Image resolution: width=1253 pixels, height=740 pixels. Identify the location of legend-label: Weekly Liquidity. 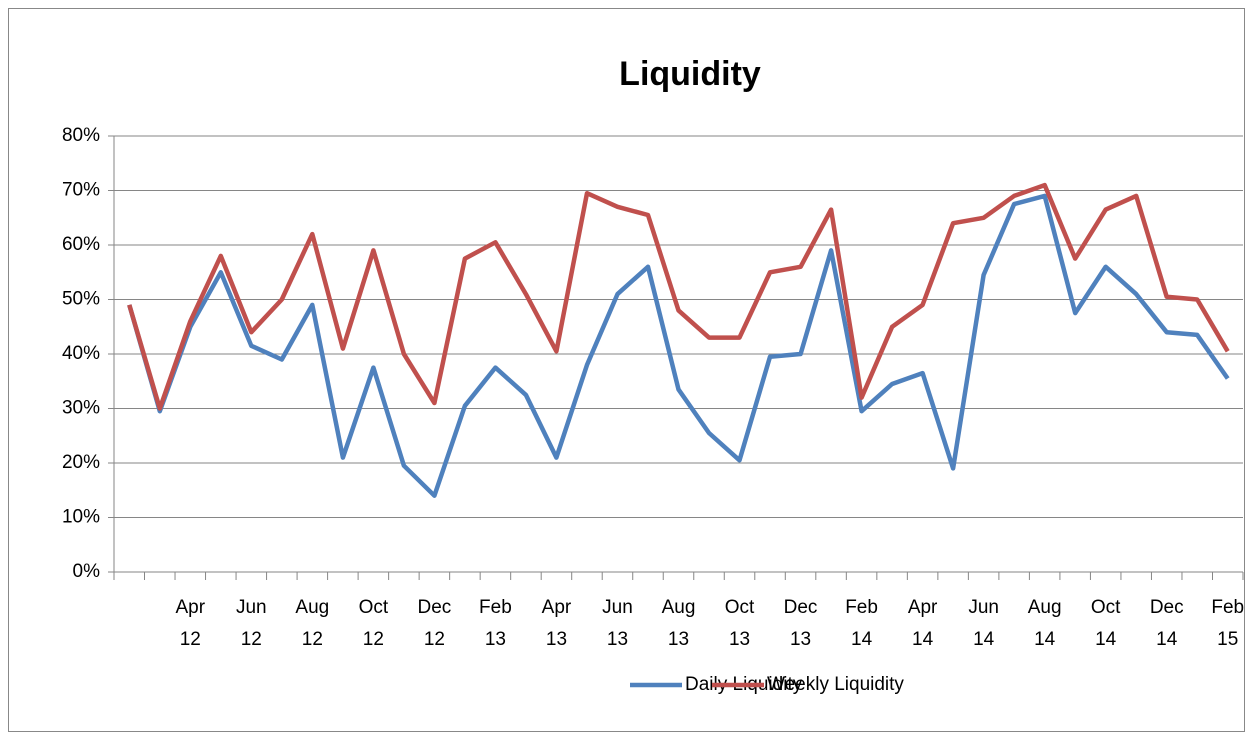
(835, 684).